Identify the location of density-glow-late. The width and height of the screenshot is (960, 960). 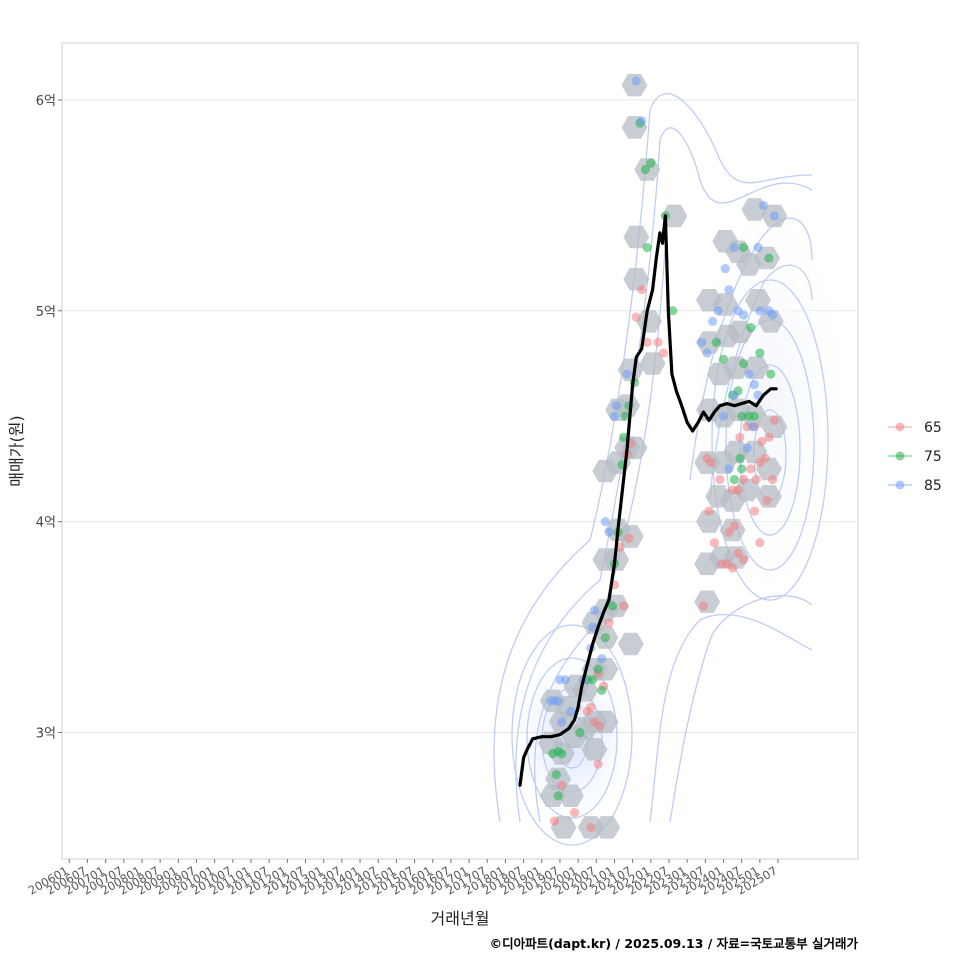
(769, 400).